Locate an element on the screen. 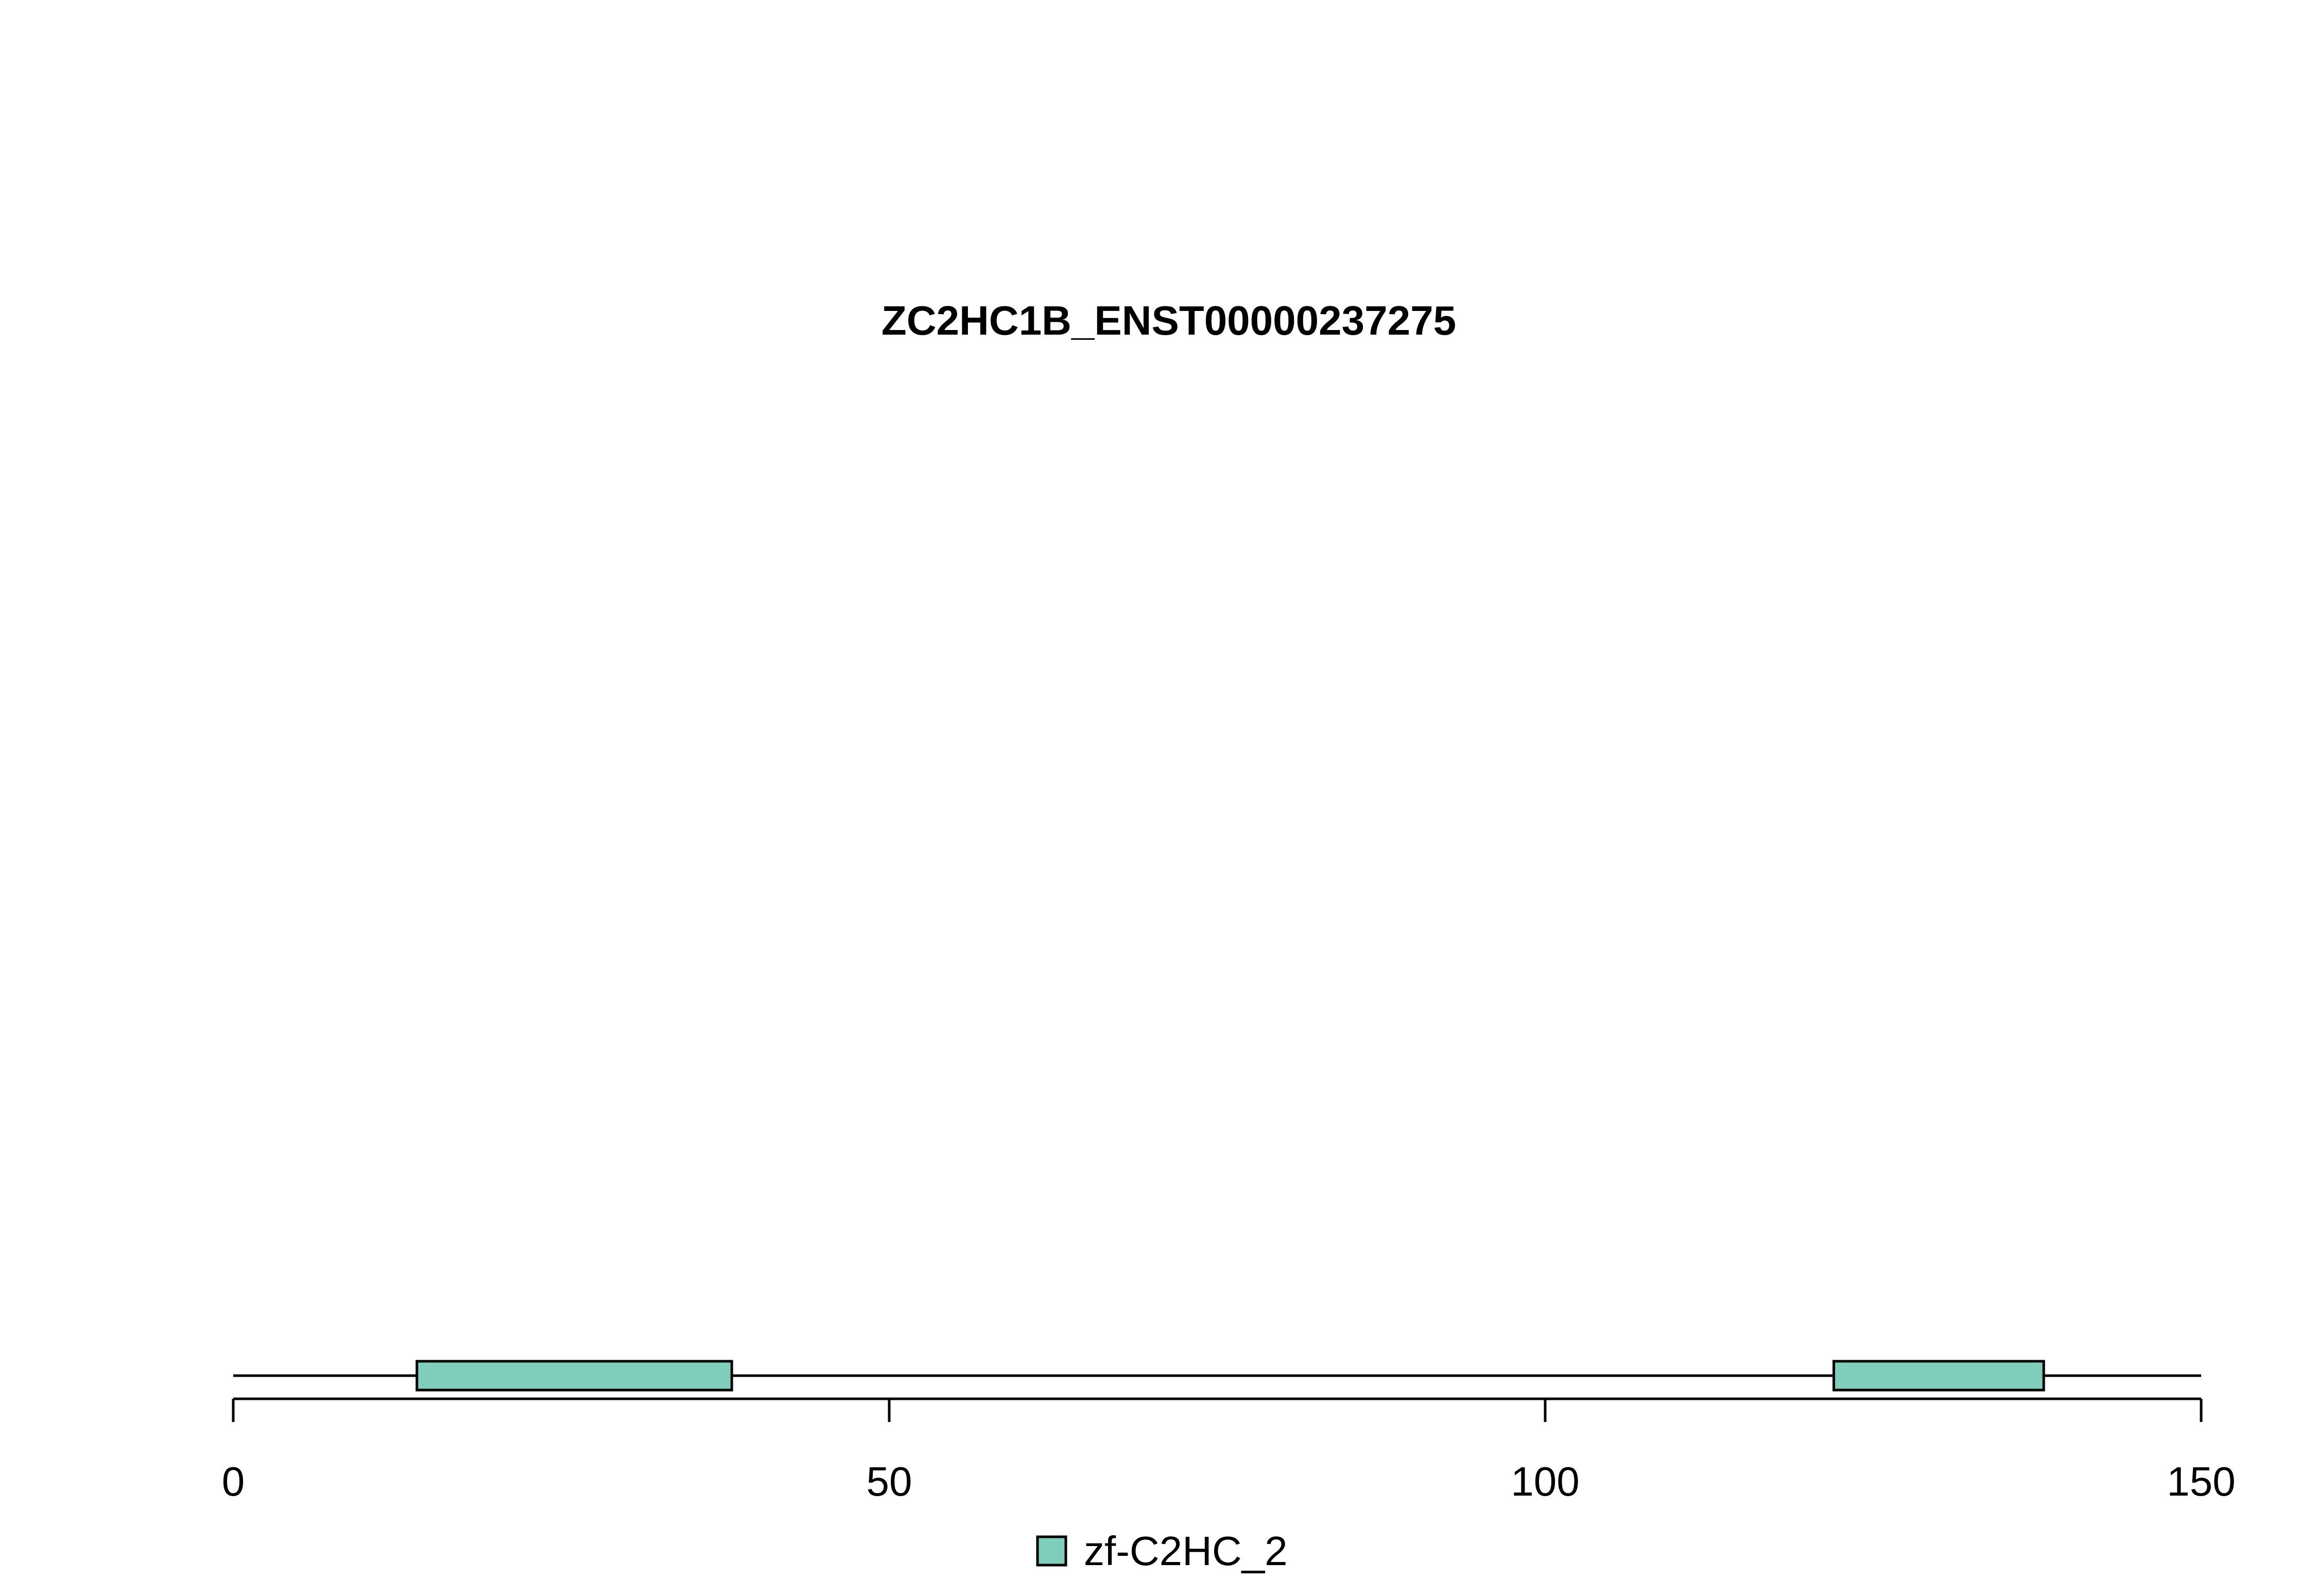 This screenshot has width=2317, height=1596. domain-layer is located at coordinates (1230, 1376).